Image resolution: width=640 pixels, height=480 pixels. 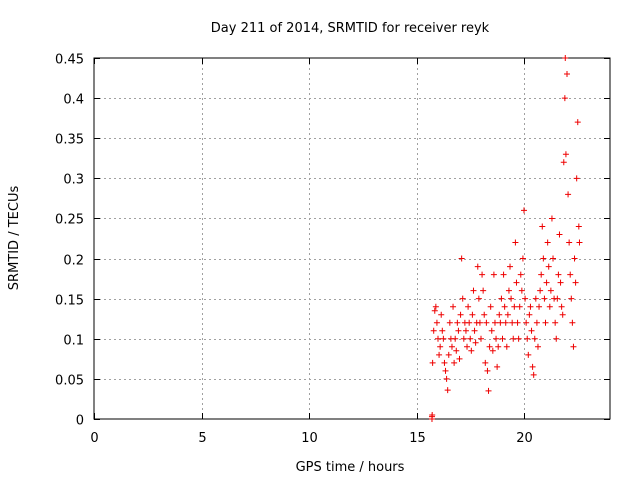 I want to click on y-tick-label: 0, so click(x=80, y=421).